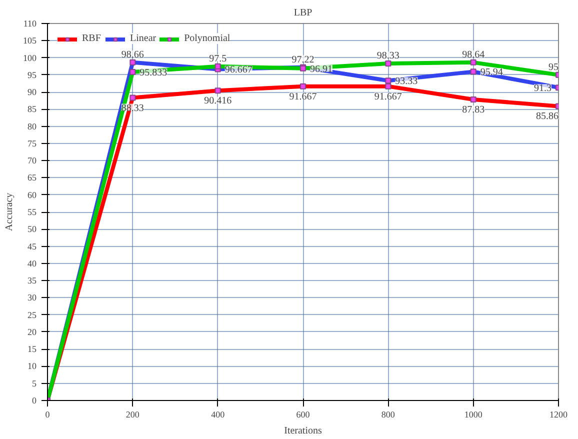 This screenshot has height=439, width=578. Describe the element at coordinates (218, 58) in the screenshot. I see `data-label: 97.5` at that location.